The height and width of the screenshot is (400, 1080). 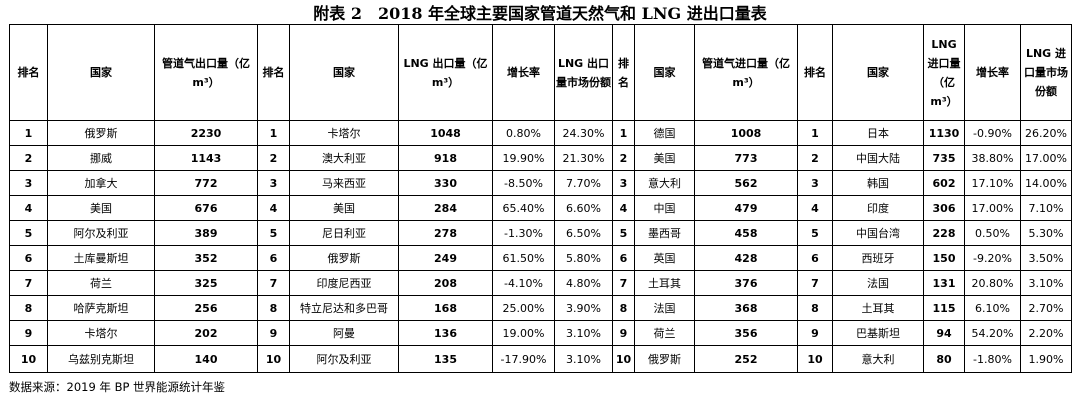 What do you see at coordinates (746, 359) in the screenshot?
I see `pipe-import-cell: 252` at bounding box center [746, 359].